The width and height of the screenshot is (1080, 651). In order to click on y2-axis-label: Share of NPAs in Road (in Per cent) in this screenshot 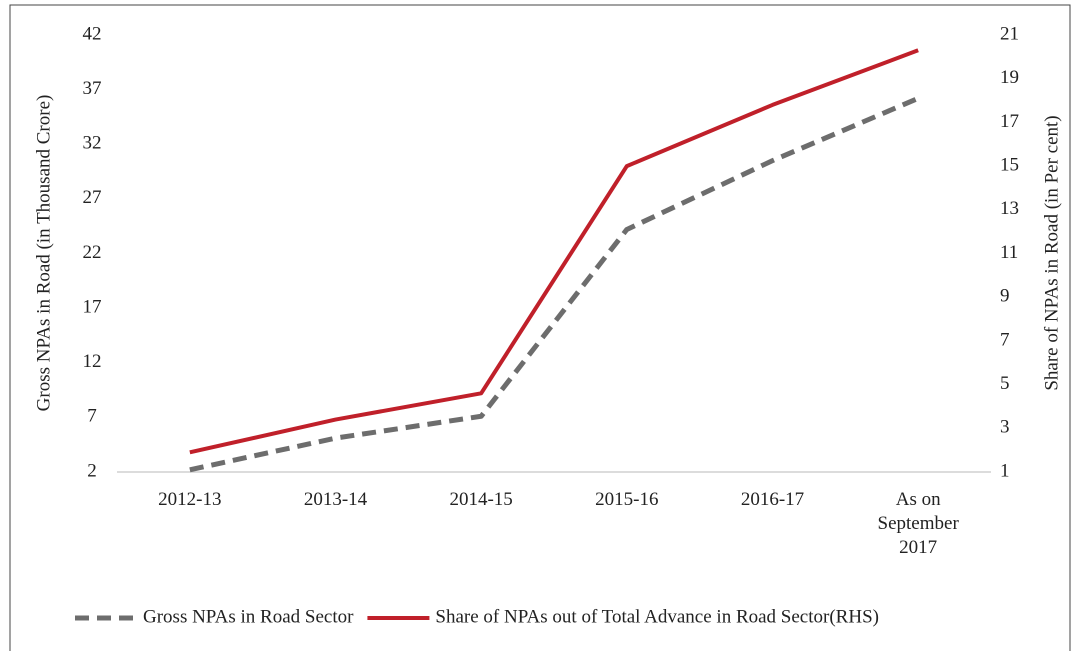, I will do `click(1051, 252)`.